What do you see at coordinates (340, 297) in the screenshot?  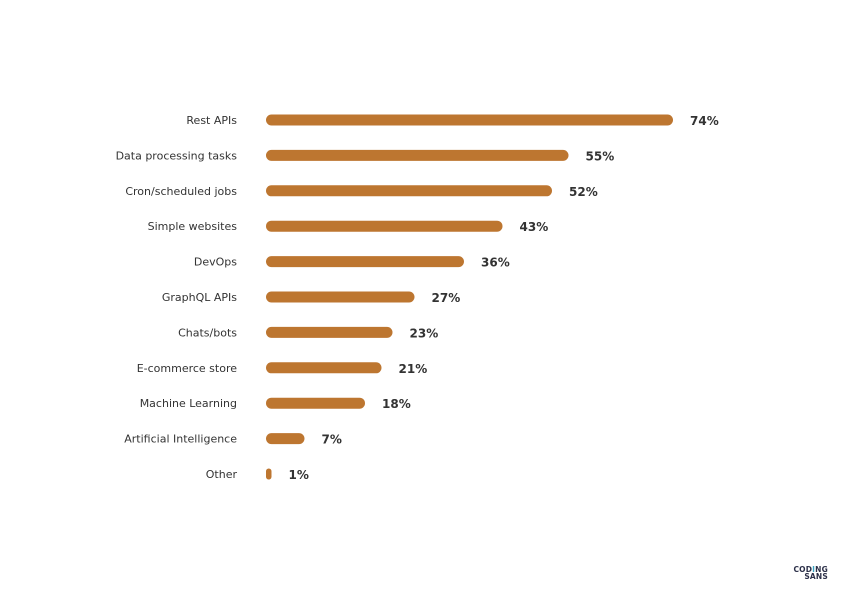 I see `bar-graphql-apis` at bounding box center [340, 297].